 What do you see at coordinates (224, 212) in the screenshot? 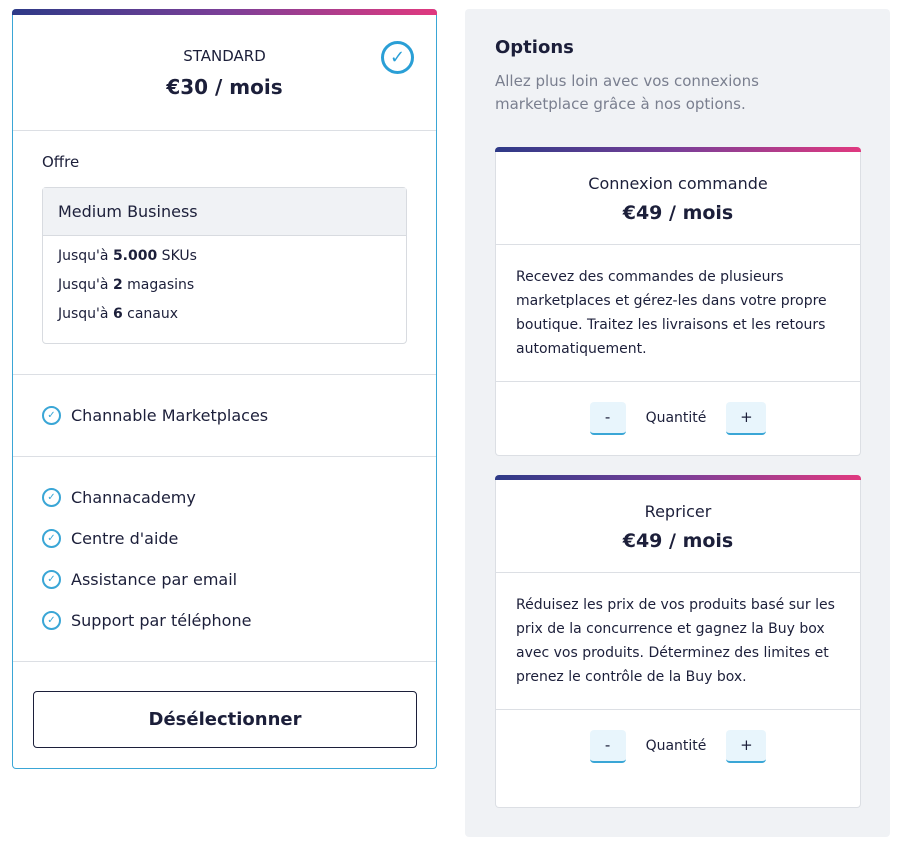
I see `offer-title: Medium Business` at bounding box center [224, 212].